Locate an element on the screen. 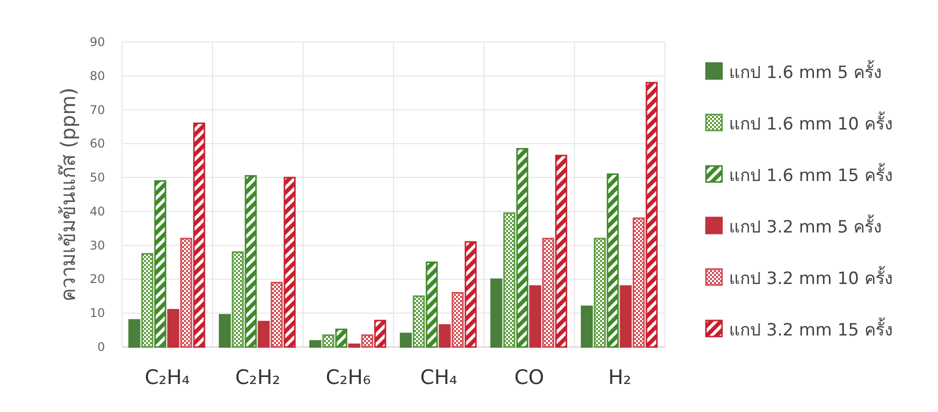 The height and width of the screenshot is (412, 938). y-tick-label: 30 is located at coordinates (97, 245).